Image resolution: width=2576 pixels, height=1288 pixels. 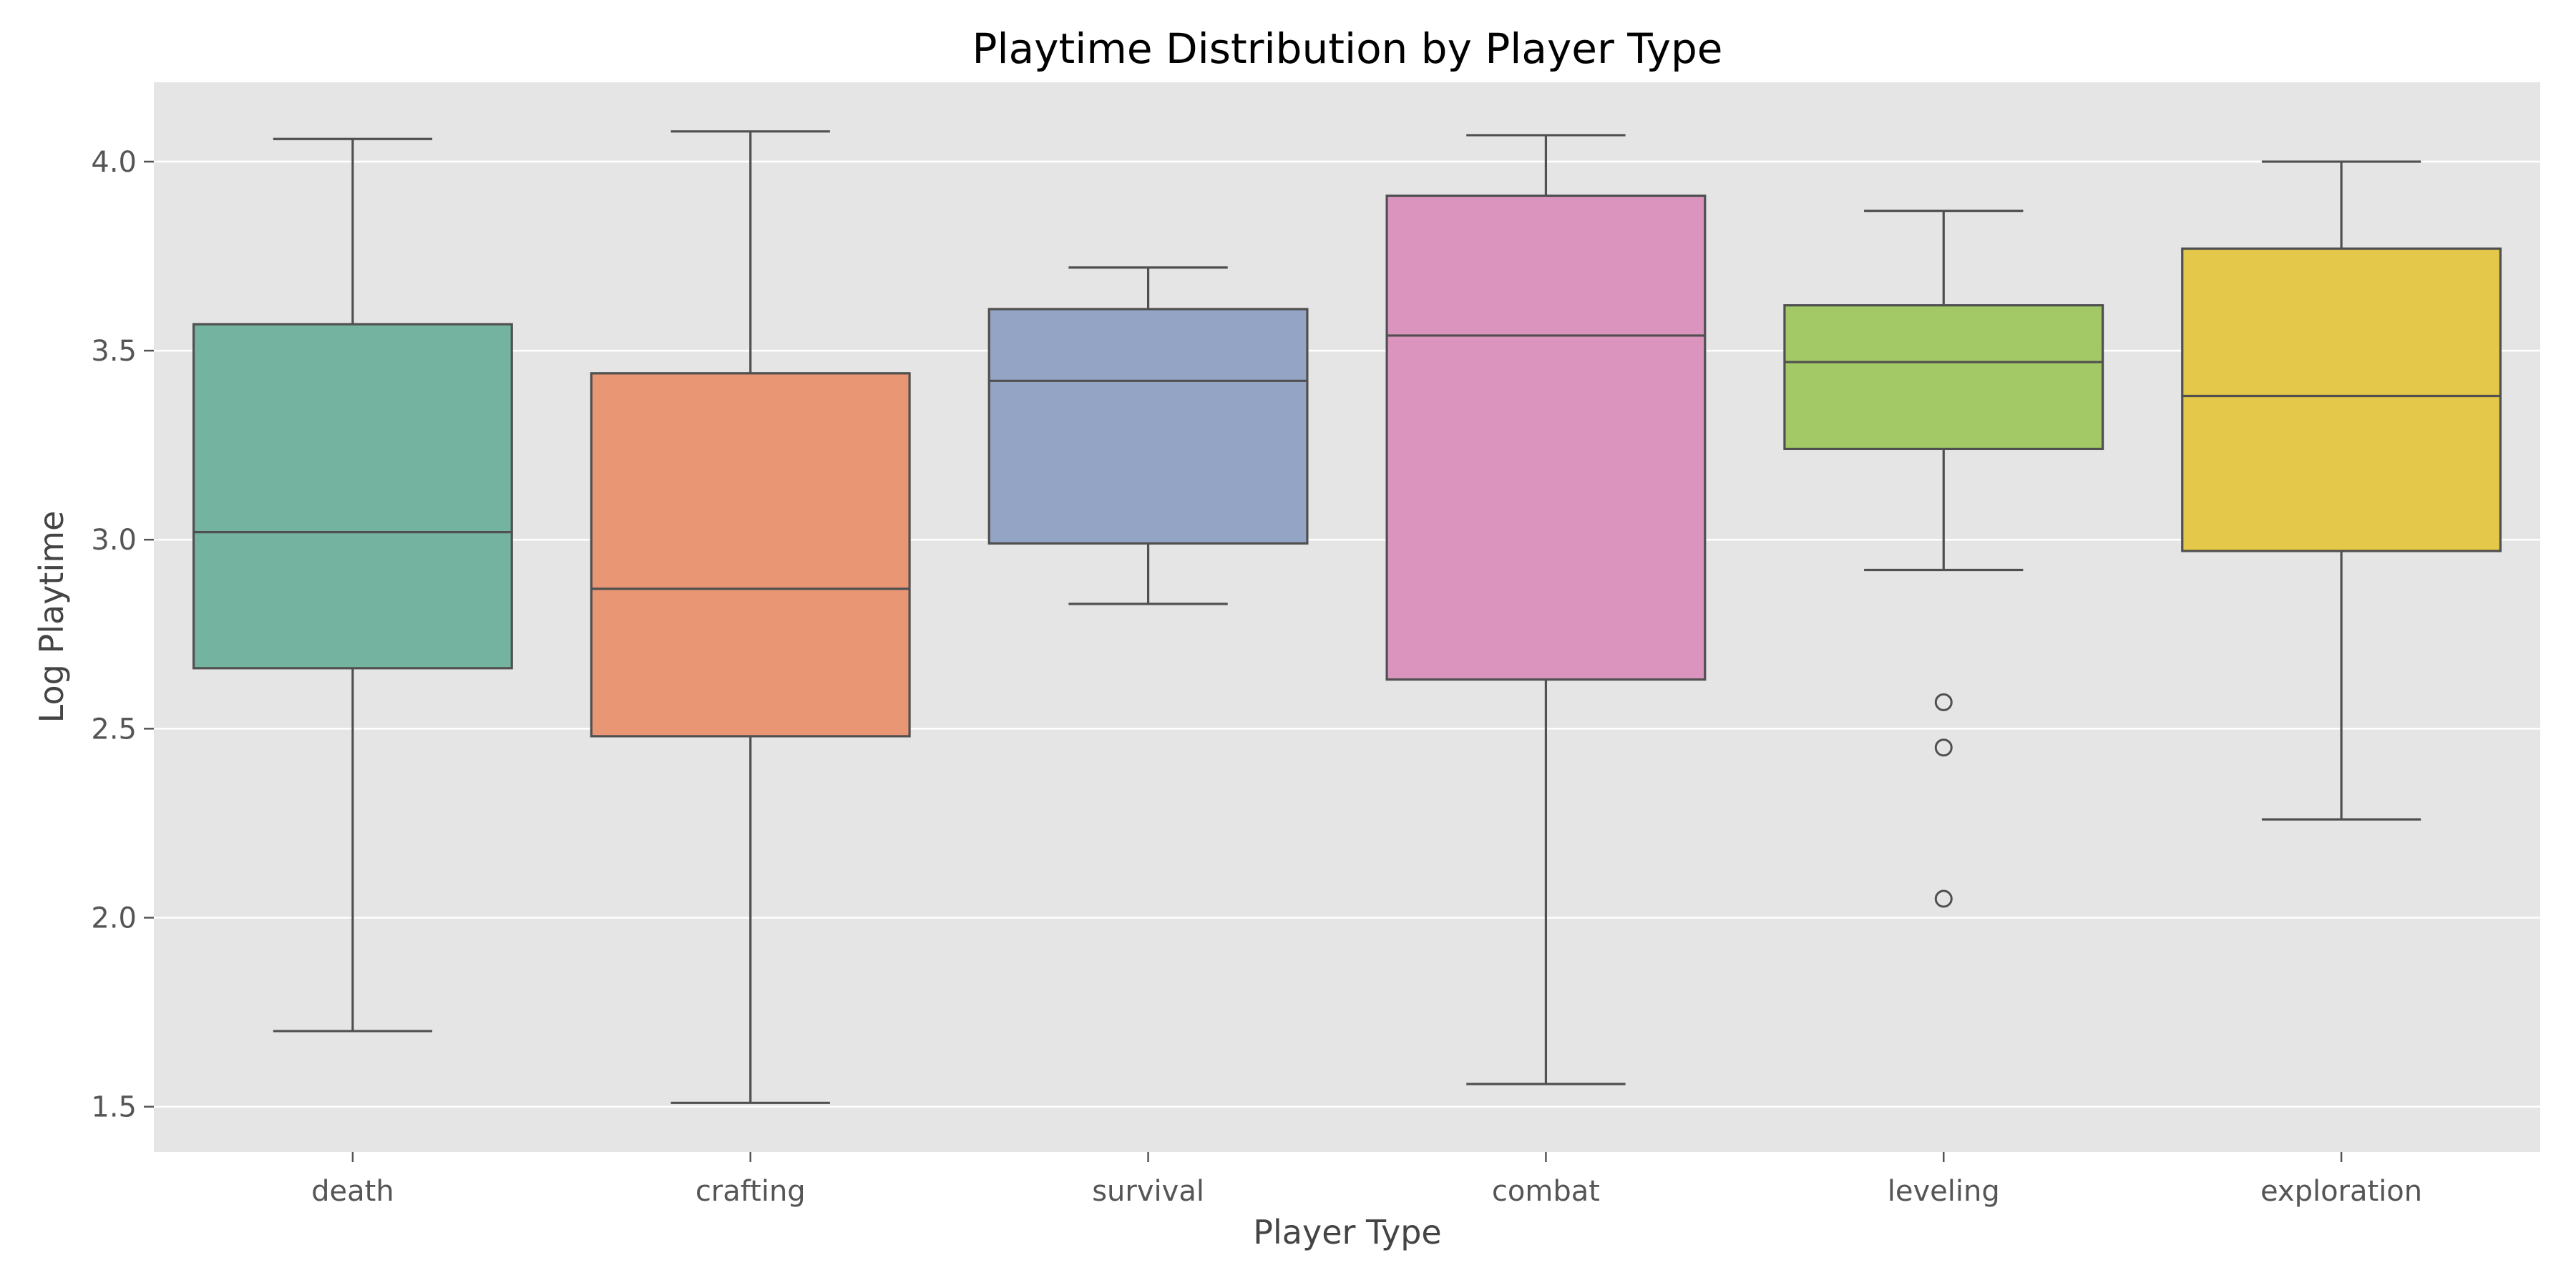 I want to click on x-tick-label: leveling, so click(x=1944, y=1191).